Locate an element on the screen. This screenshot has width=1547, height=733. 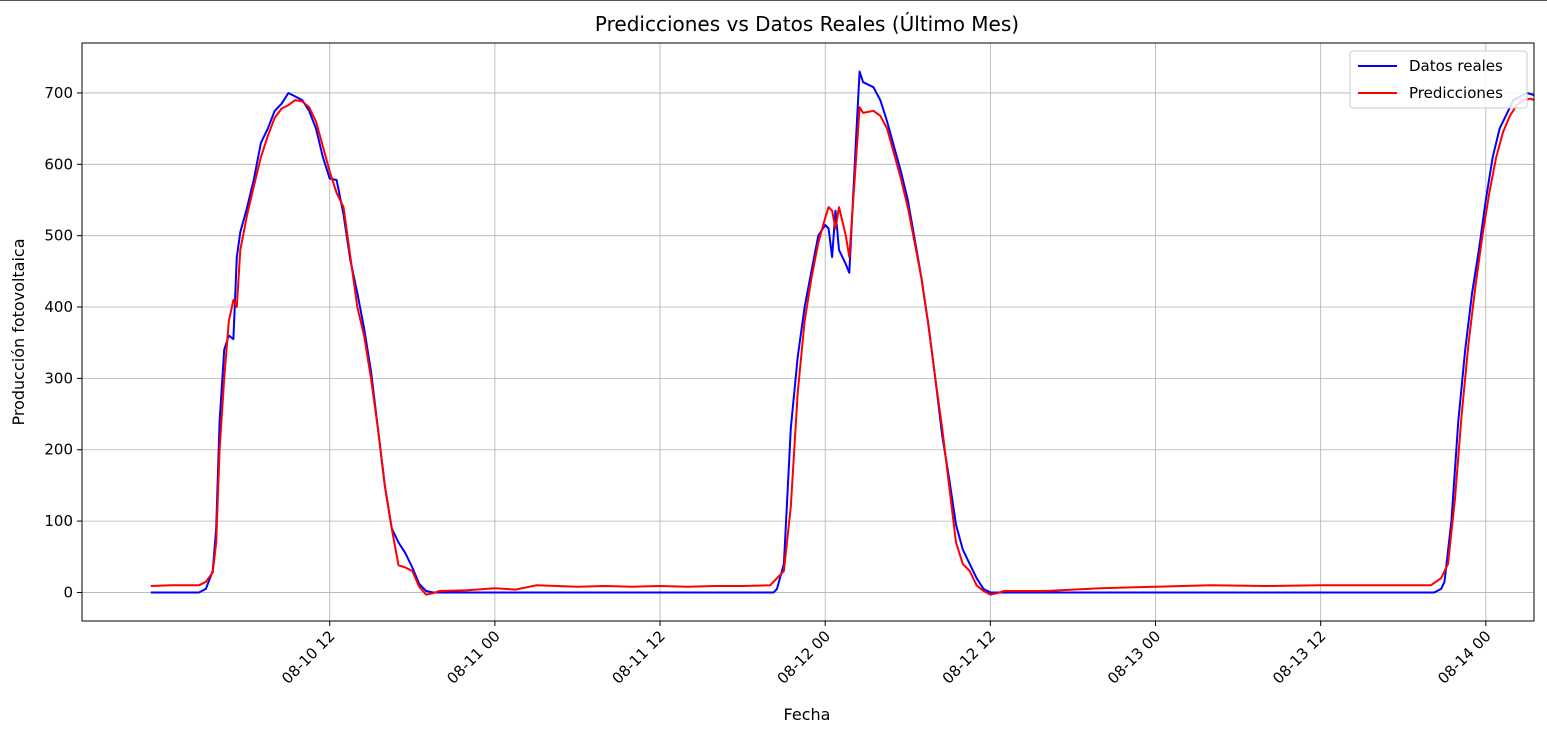
legend-label: Datos reales is located at coordinates (1456, 66).